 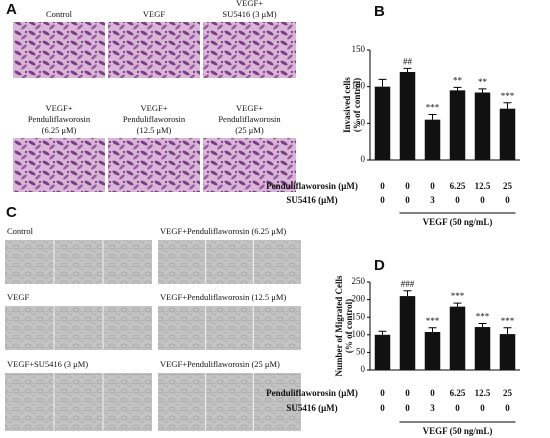 I want to click on y-axis-title: (% of control), so click(x=349, y=326).